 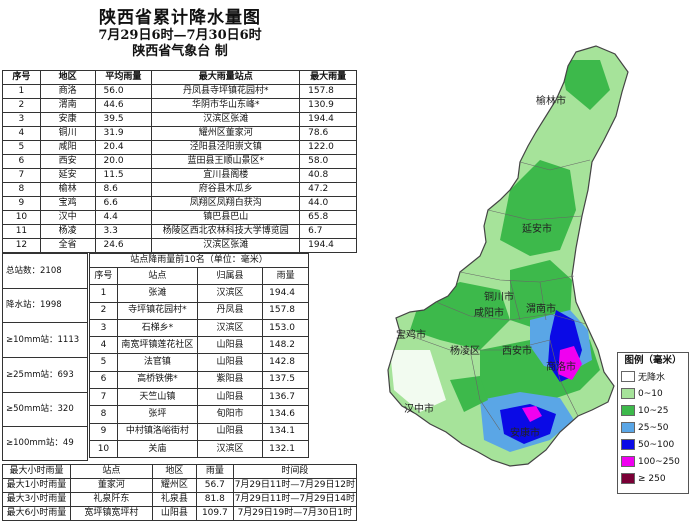 What do you see at coordinates (123, 119) in the screenshot?
I see `table-cell: 39.5` at bounding box center [123, 119].